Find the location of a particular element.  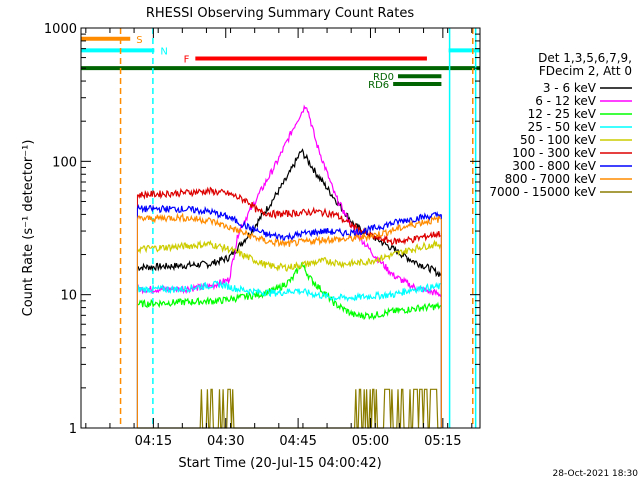

legend-entry-label: 6 - 12 keV is located at coordinates (566, 101).